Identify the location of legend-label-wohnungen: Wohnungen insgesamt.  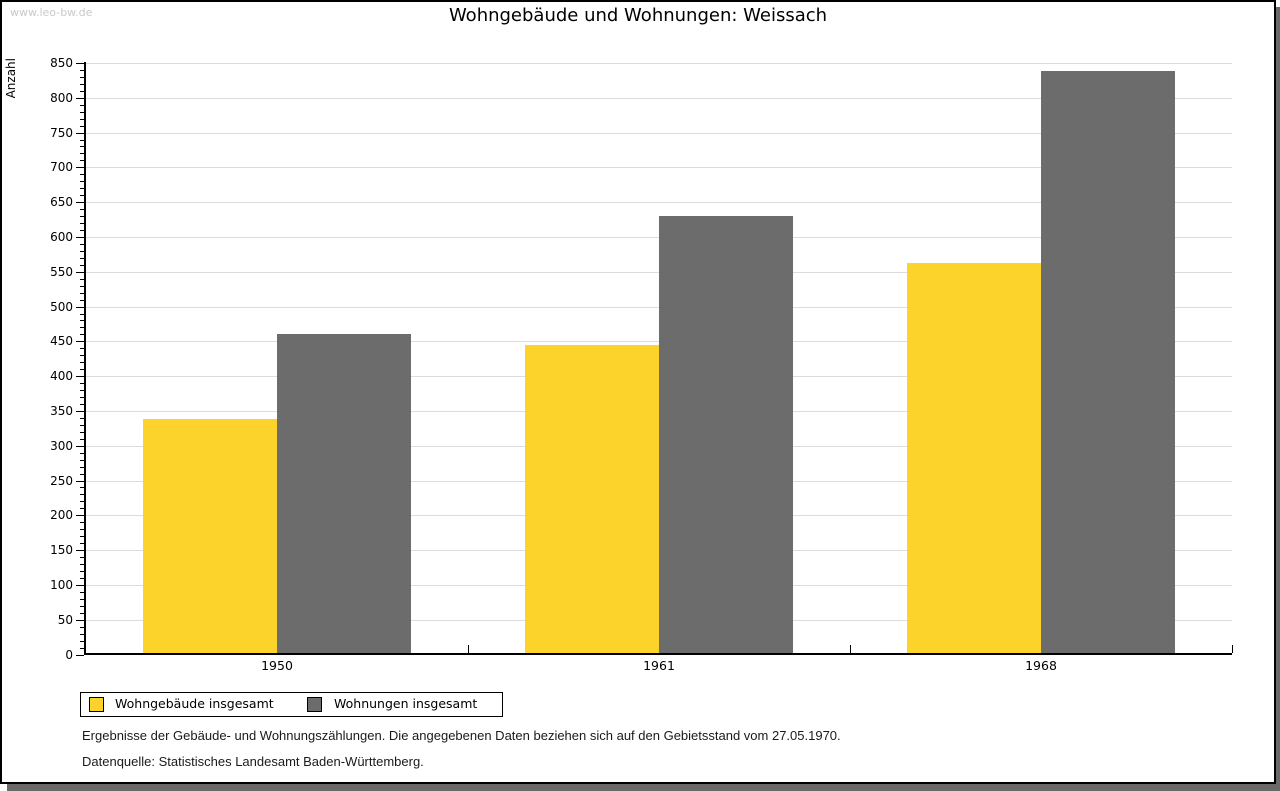
(406, 703).